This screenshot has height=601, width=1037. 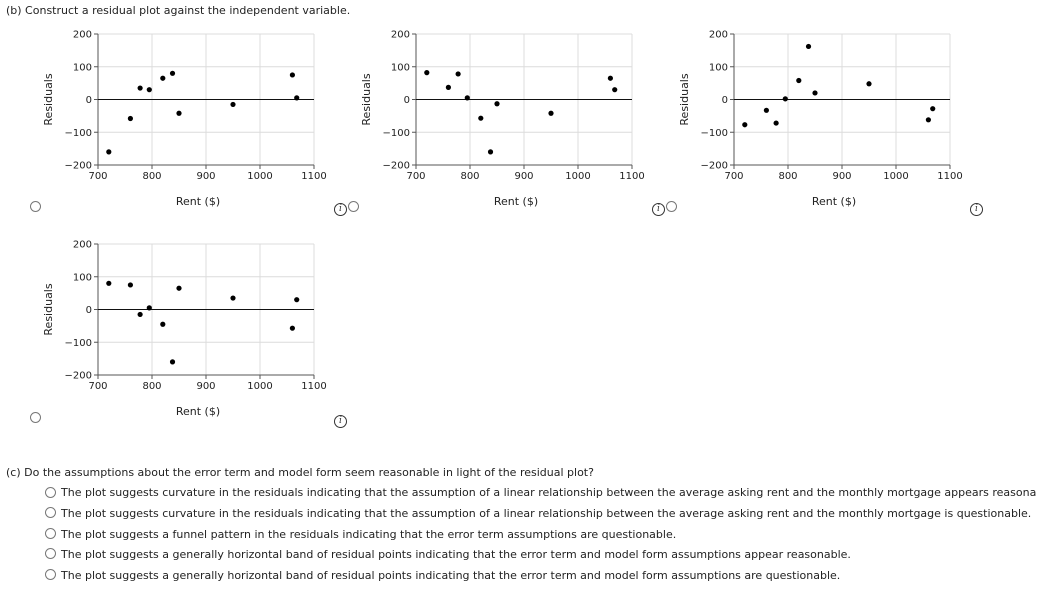 What do you see at coordinates (353, 206) in the screenshot?
I see `plot-option-2-radio` at bounding box center [353, 206].